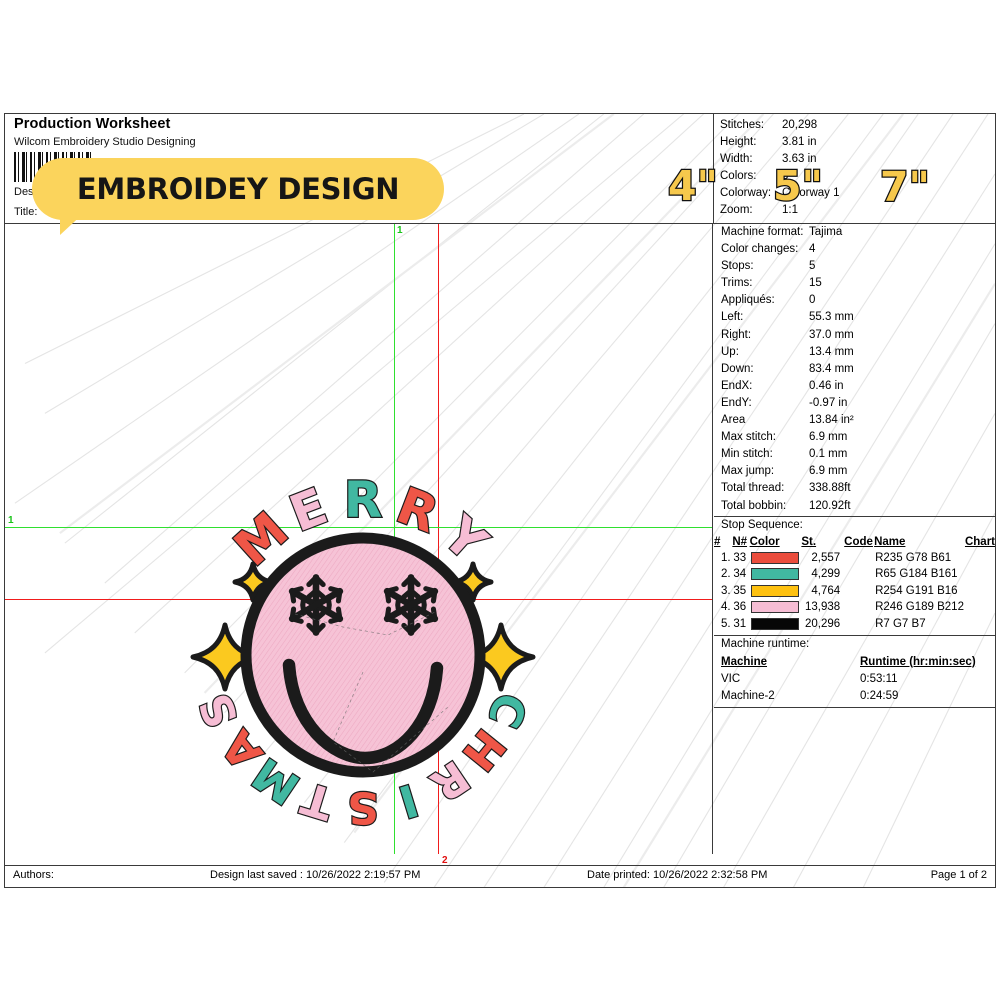  Describe the element at coordinates (811, 193) in the screenshot. I see `summary-value: Colorway 1` at that location.